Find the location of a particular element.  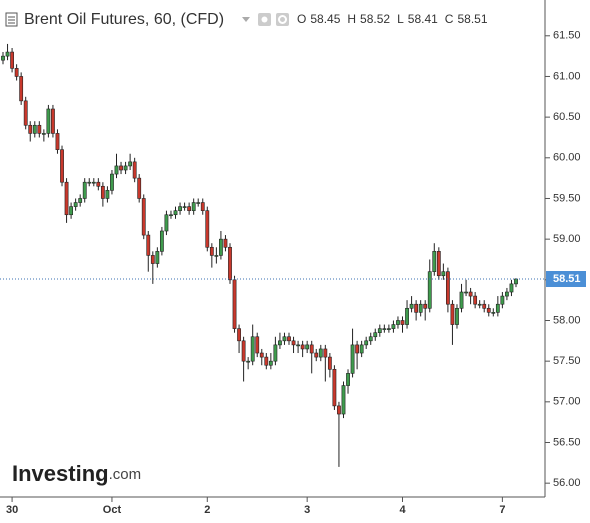

x-tick-label: Oct is located at coordinates (112, 510).